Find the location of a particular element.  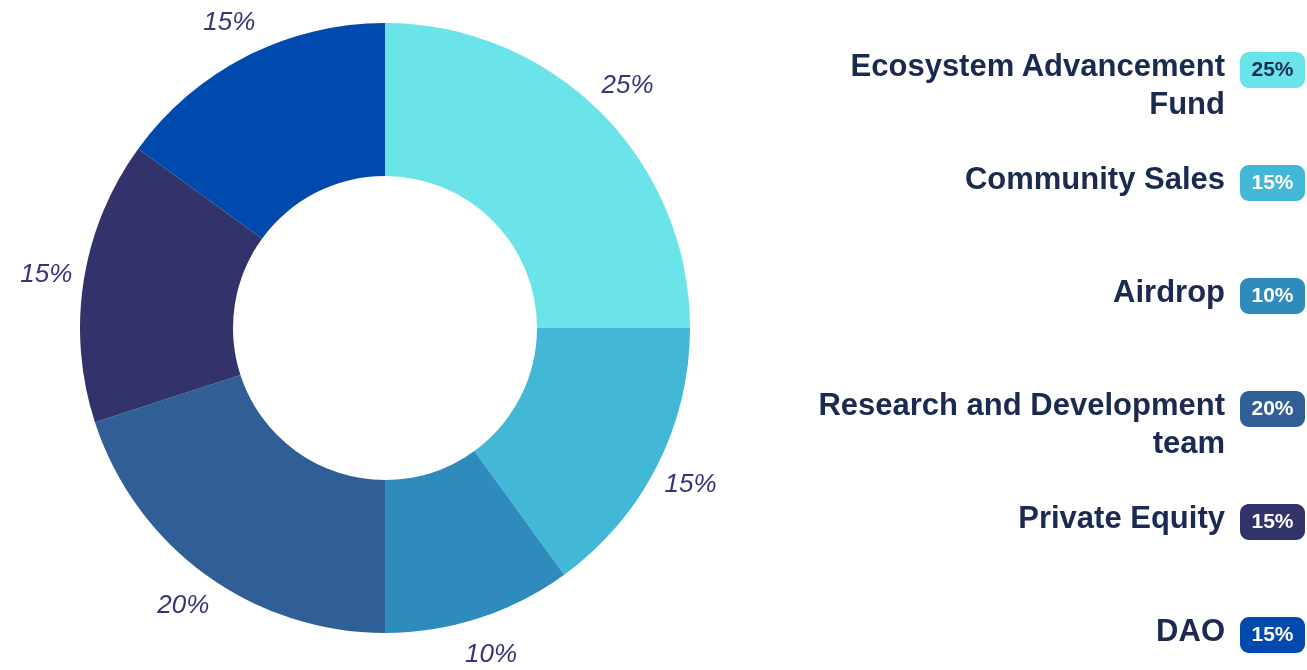

text: 25% is located at coordinates (1272, 68).